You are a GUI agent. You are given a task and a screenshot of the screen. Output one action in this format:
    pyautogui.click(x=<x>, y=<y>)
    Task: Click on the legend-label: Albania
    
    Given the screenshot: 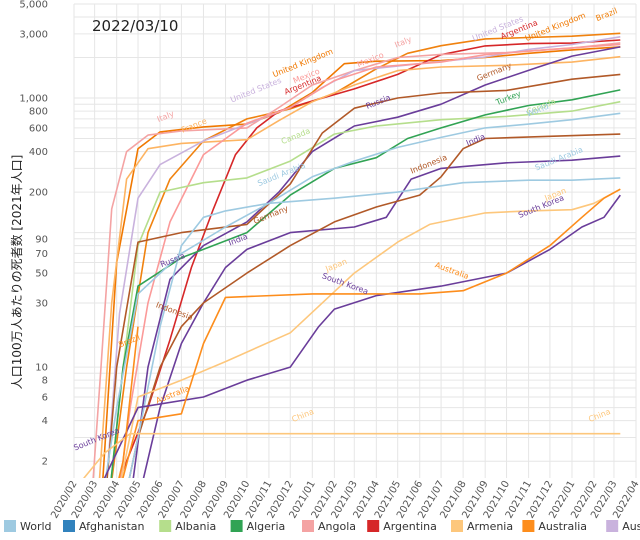 What is the action you would take?
    pyautogui.click(x=195, y=526)
    